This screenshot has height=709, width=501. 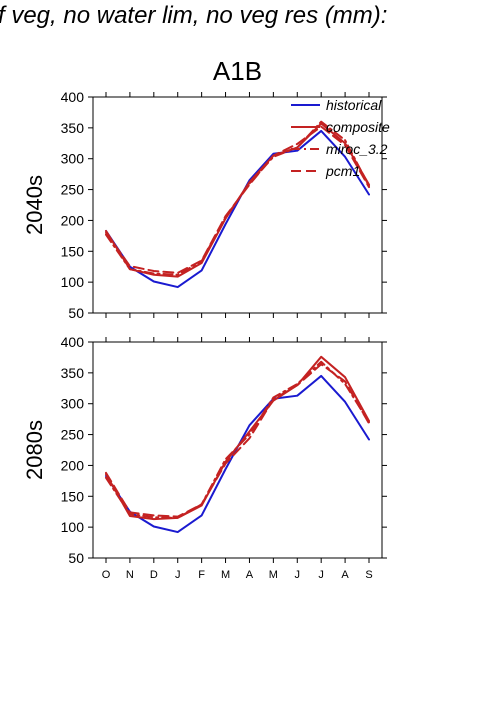 What do you see at coordinates (354, 105) in the screenshot?
I see `legend-label-historical: historical` at bounding box center [354, 105].